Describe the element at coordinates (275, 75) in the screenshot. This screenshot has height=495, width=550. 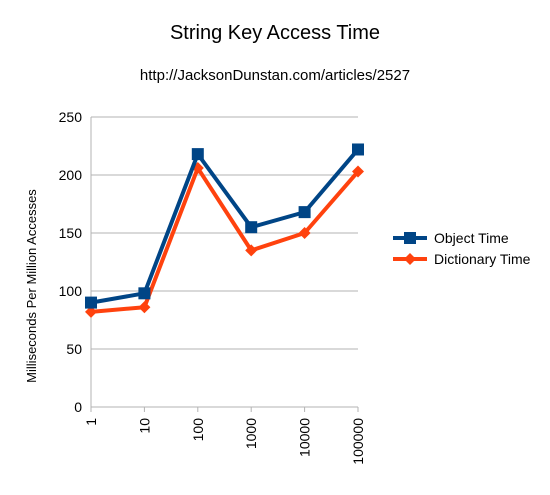
I see `chart-subtitle: http://JacksonDunstan.com/articles/2527` at that location.